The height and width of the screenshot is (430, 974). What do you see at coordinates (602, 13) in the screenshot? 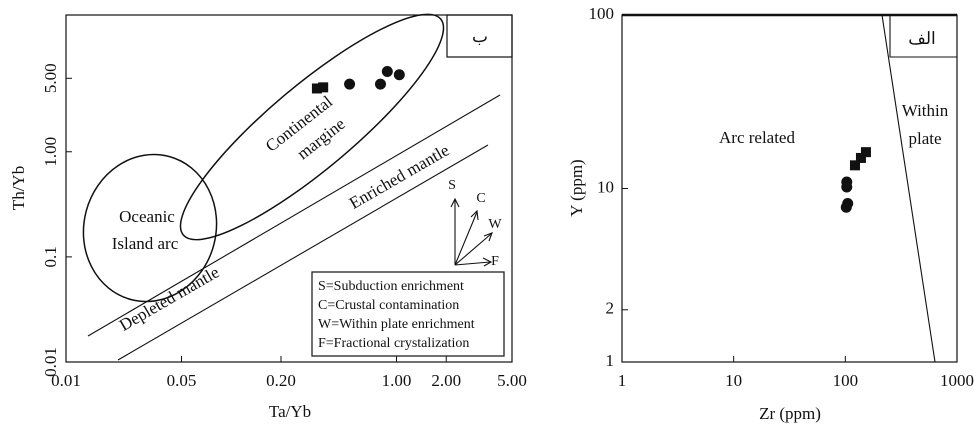
I see `y-tick-label: 100` at bounding box center [602, 13].